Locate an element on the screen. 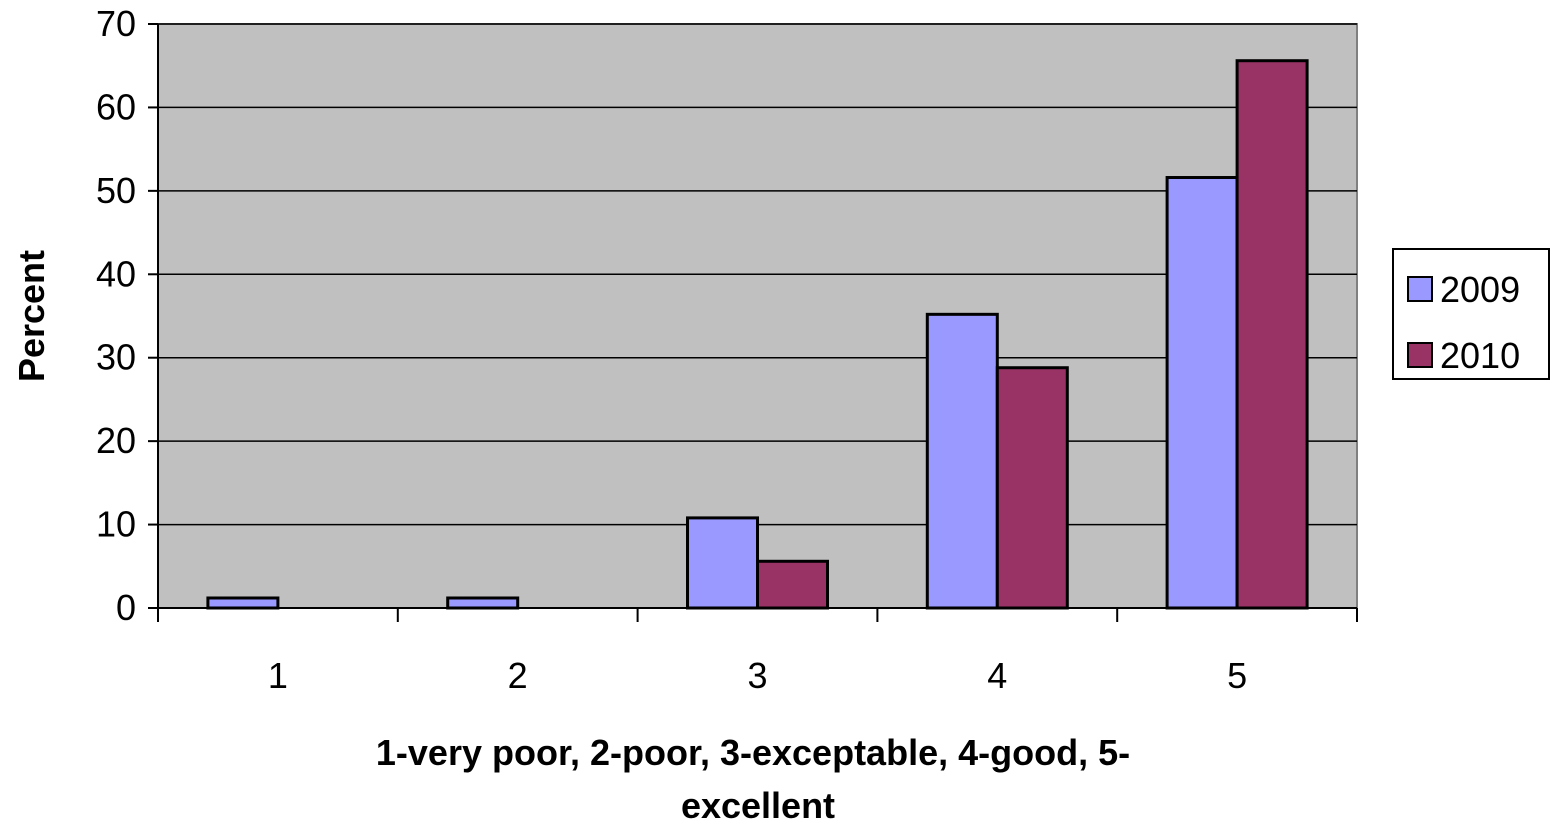 This screenshot has width=1553, height=826. legend-swatch-2010 is located at coordinates (1420, 355).